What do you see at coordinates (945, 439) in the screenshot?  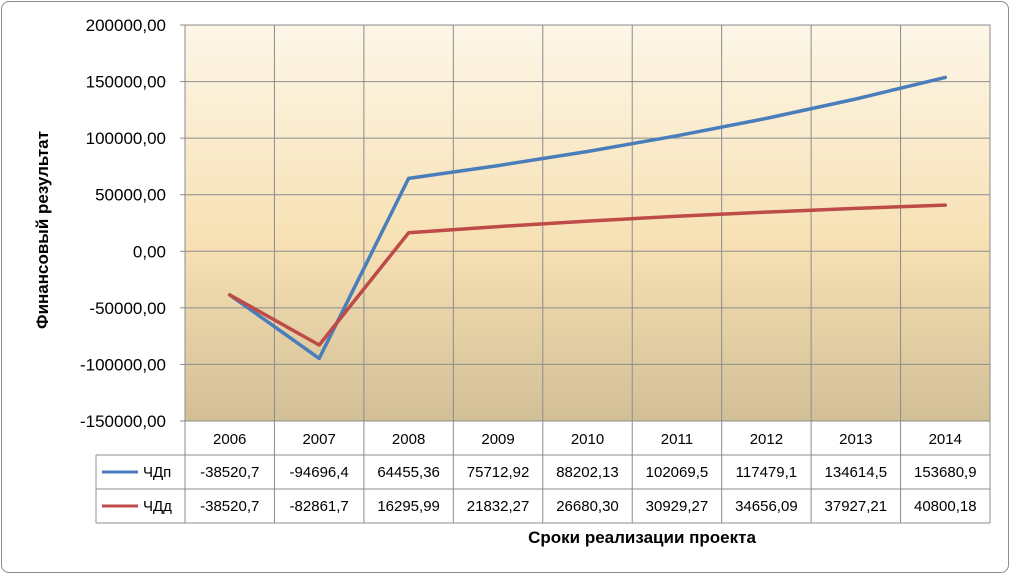 I see `x-tick-label: 2014` at bounding box center [945, 439].